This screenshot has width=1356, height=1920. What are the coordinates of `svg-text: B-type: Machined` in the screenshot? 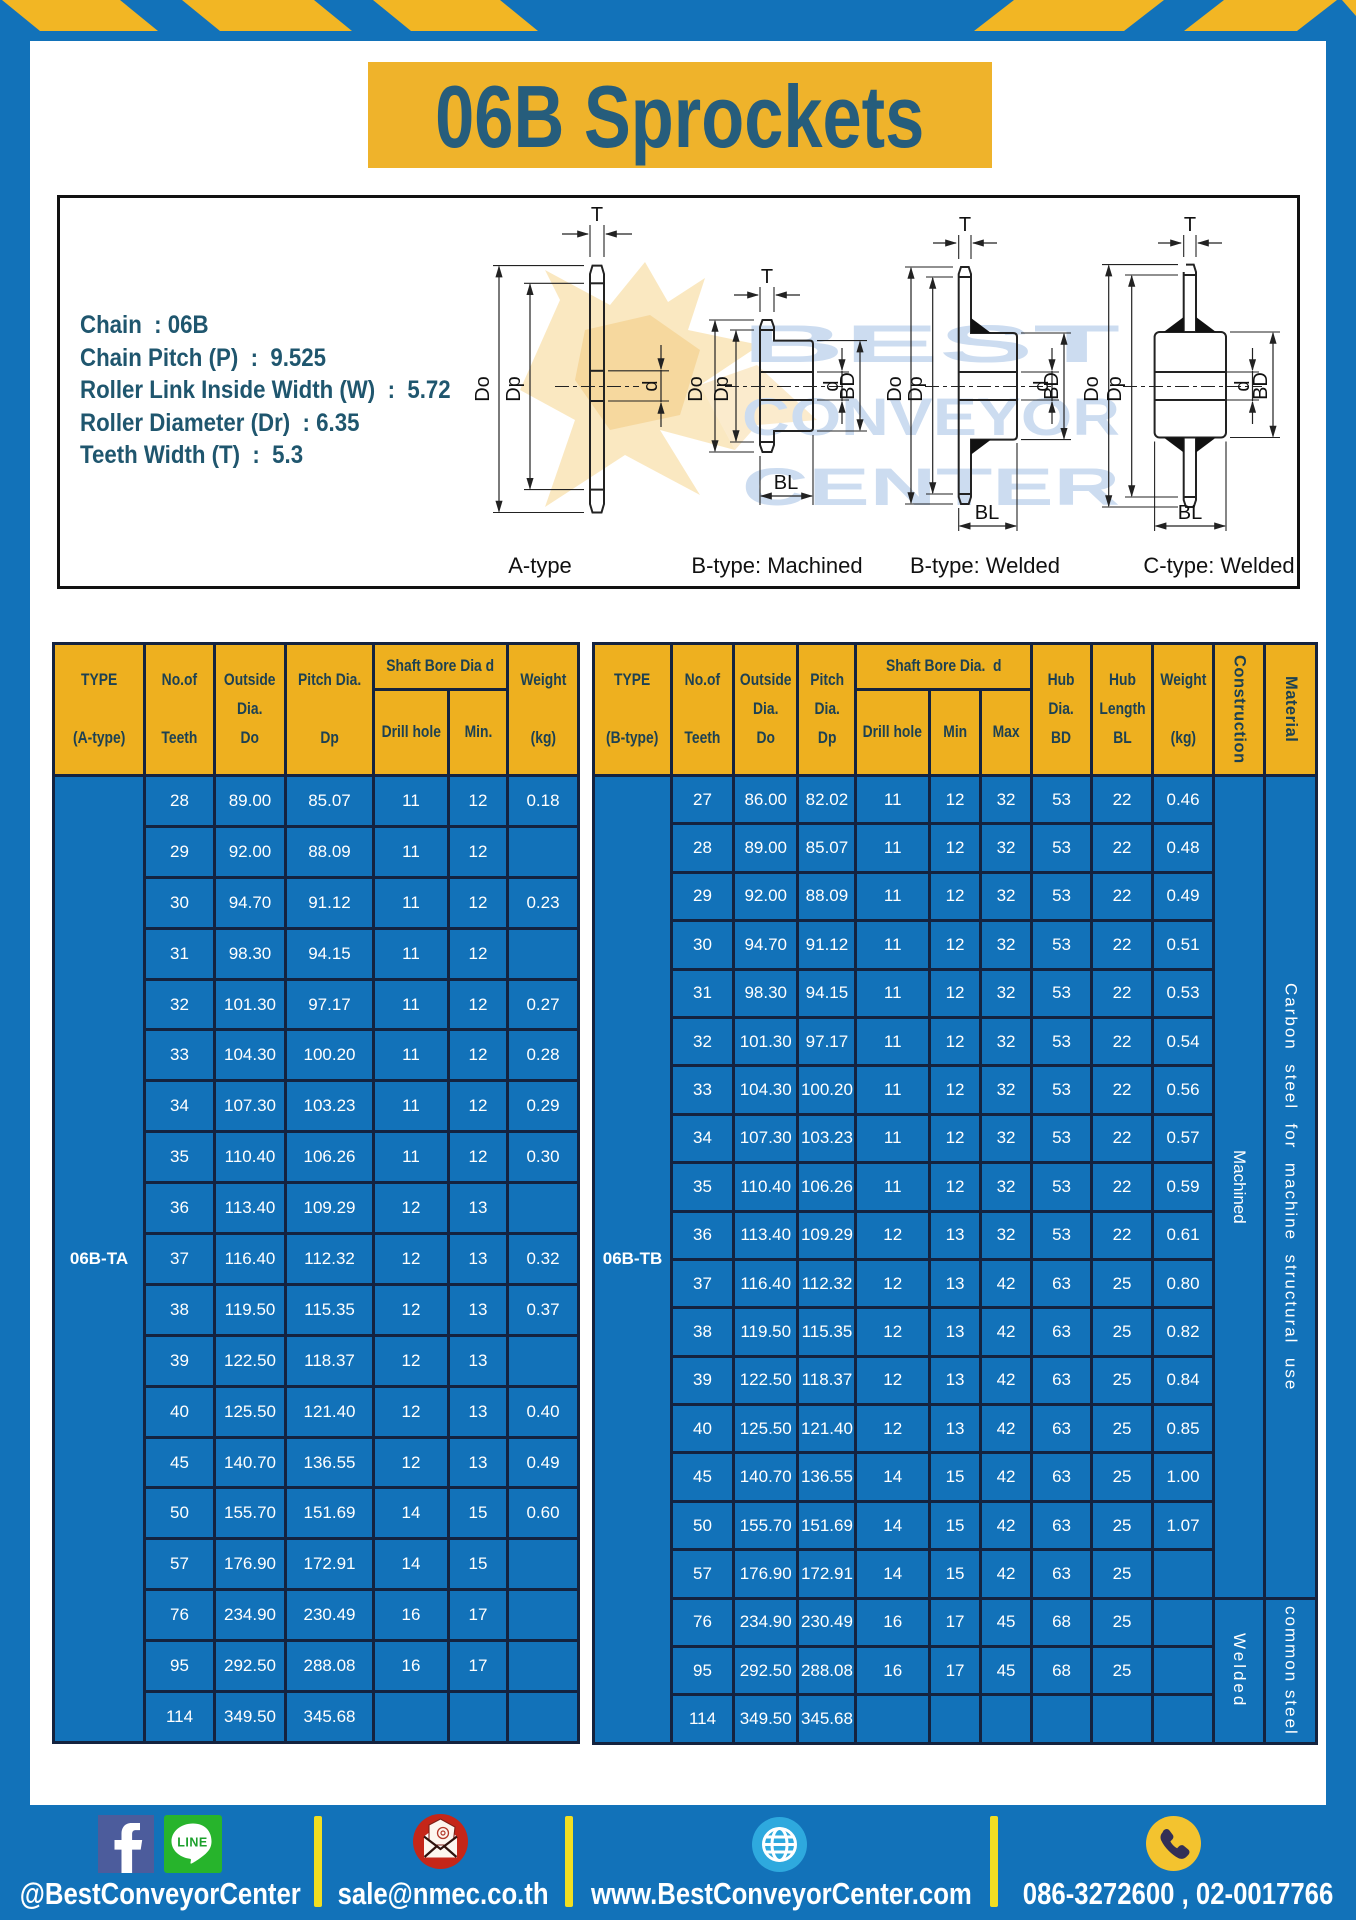 It's located at (776, 565).